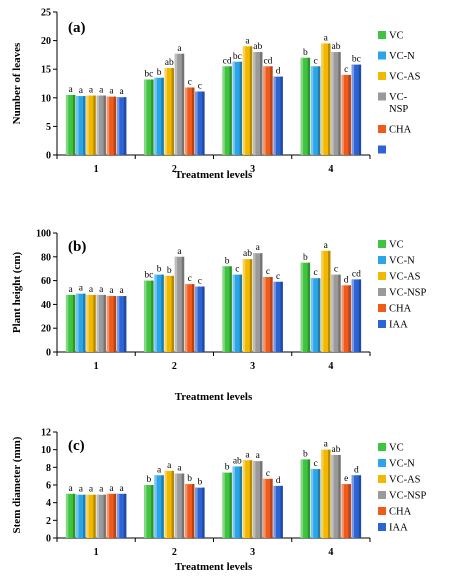 This screenshot has width=474, height=579. I want to click on legend-label-line: VC-AS, so click(405, 277).